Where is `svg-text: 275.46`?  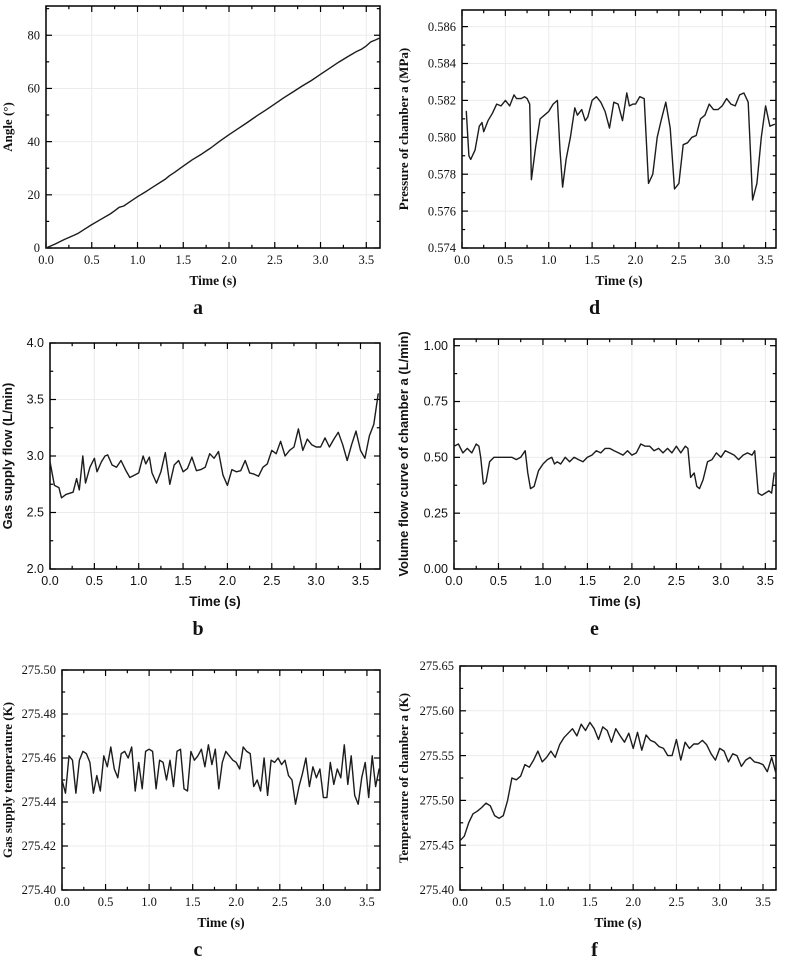 svg-text: 275.46 is located at coordinates (39, 758).